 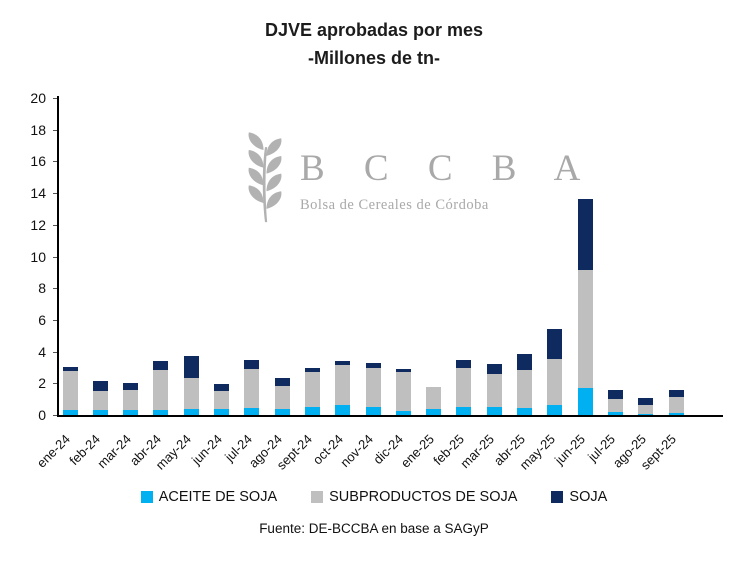 What do you see at coordinates (588, 497) in the screenshot?
I see `legend-label-soja: SOJA` at bounding box center [588, 497].